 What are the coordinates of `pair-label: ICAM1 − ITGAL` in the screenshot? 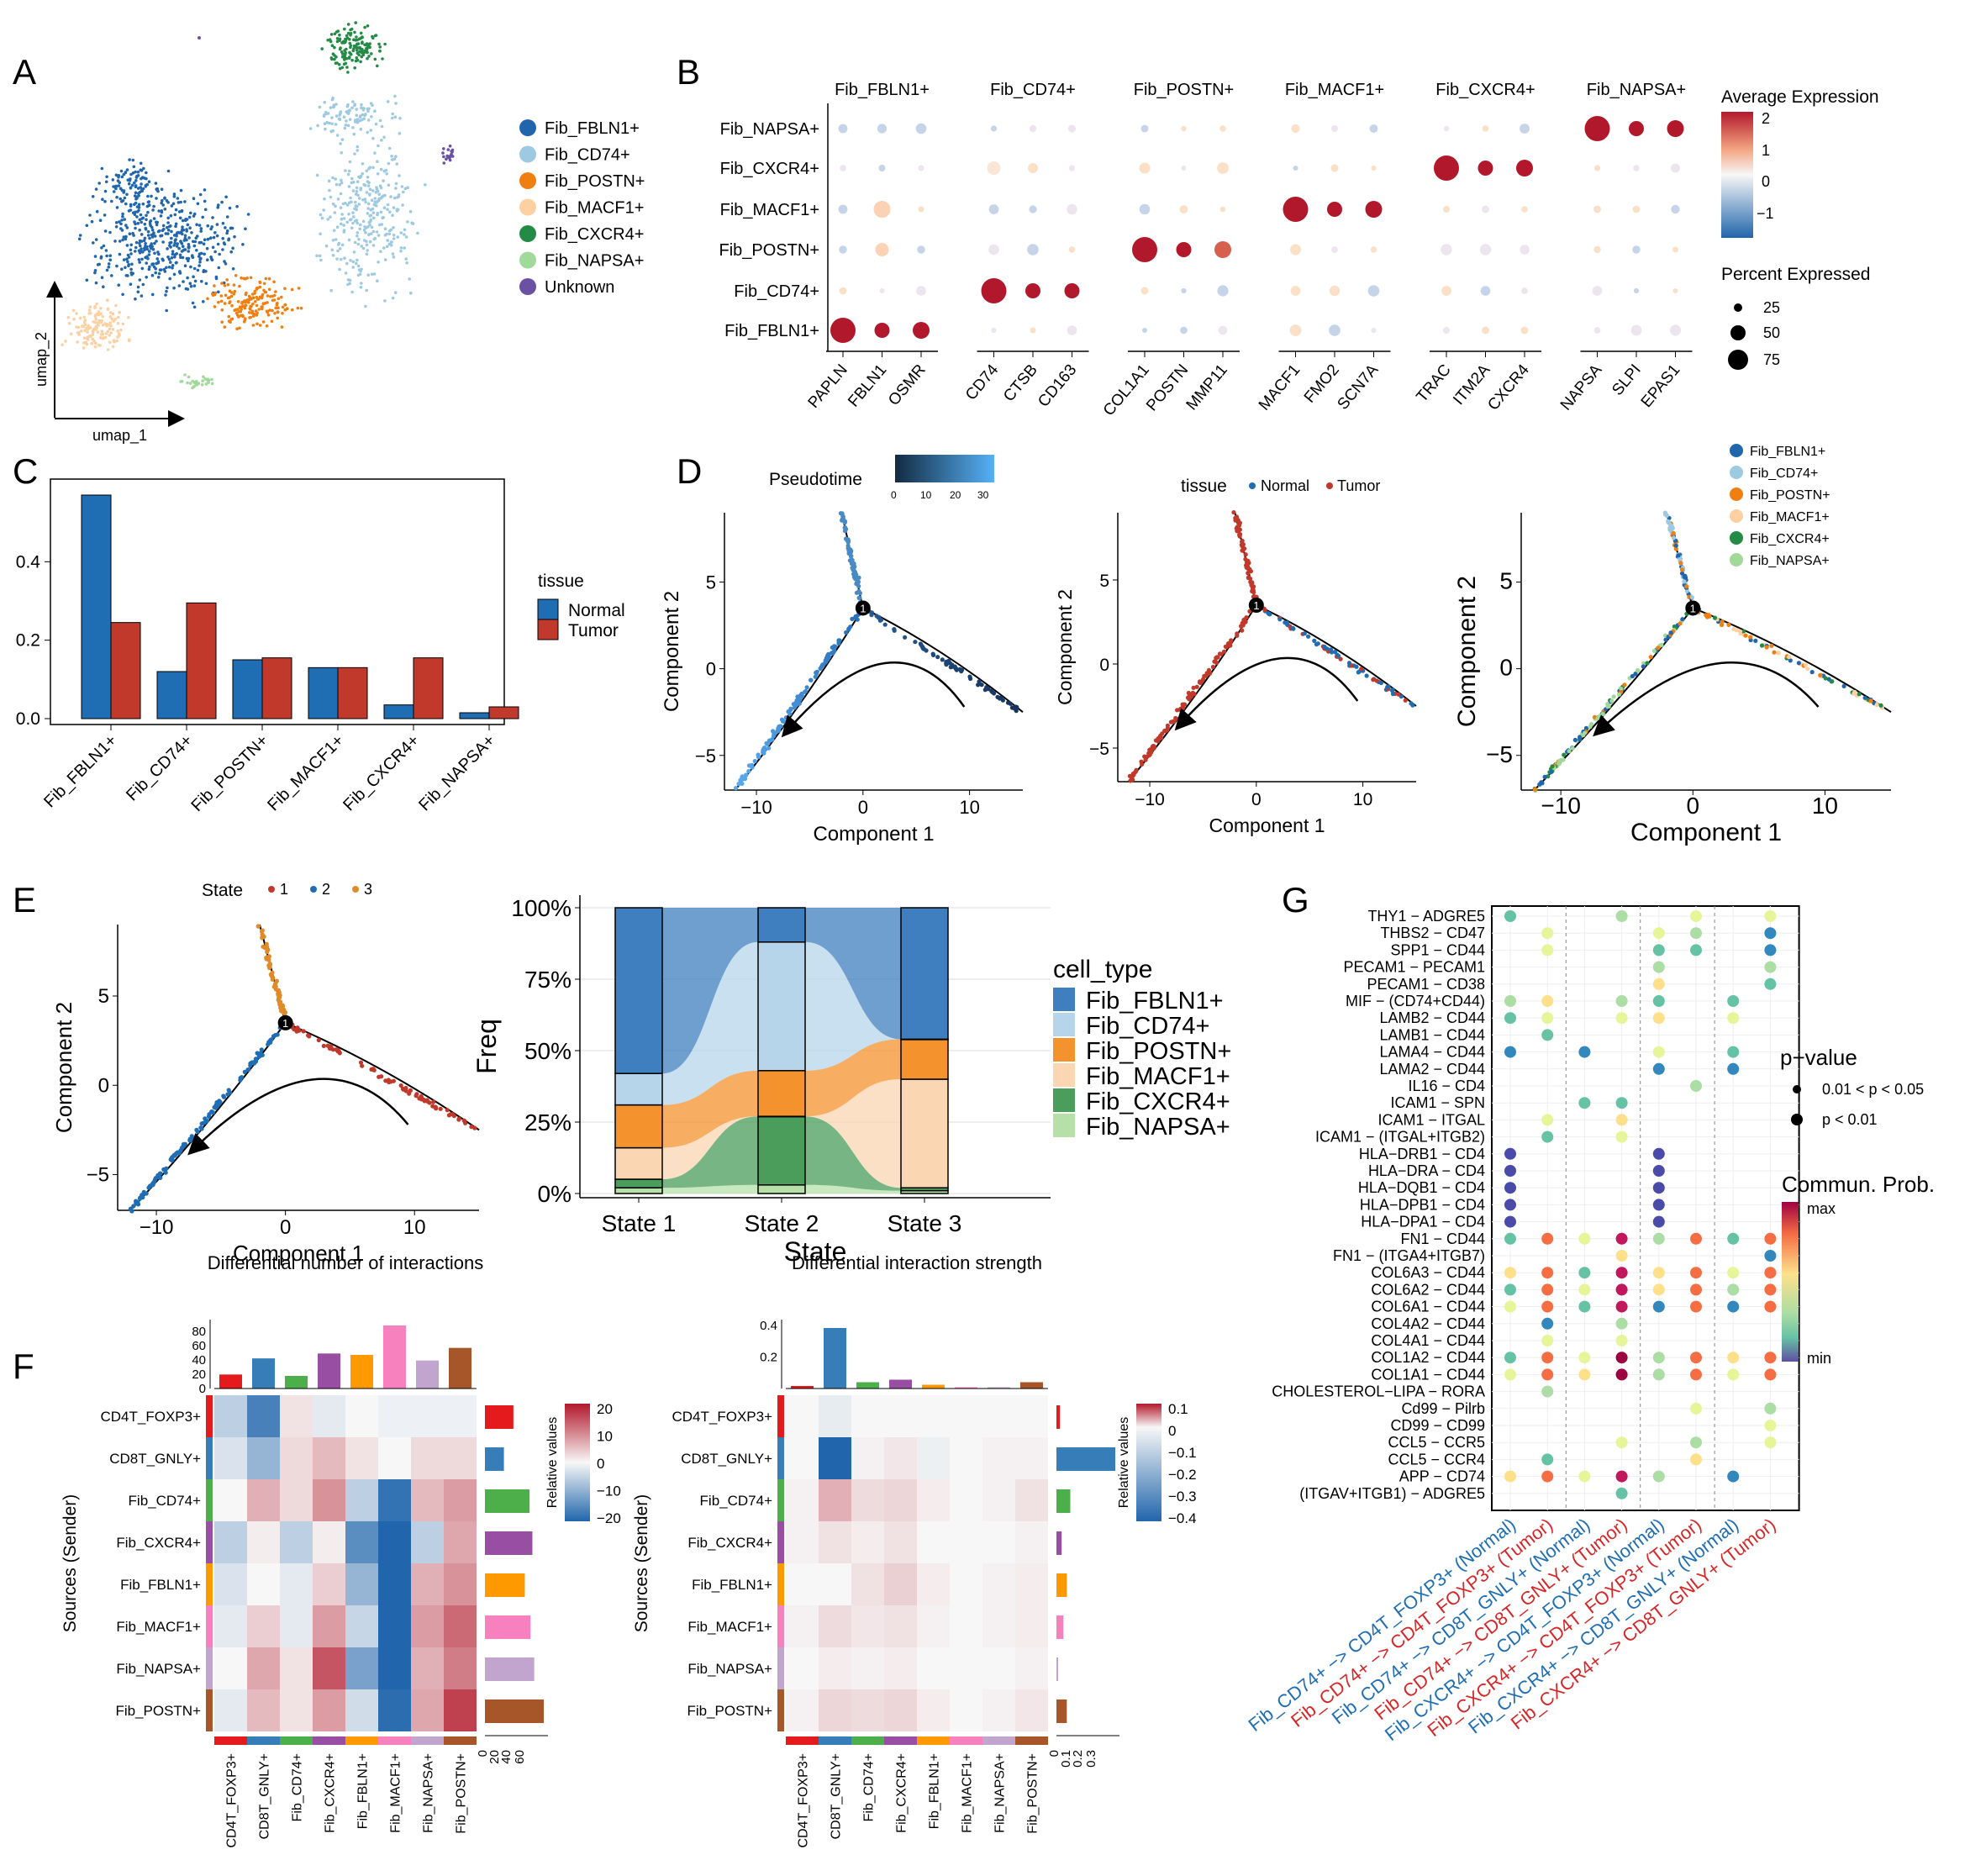 It's located at (1431, 1119).